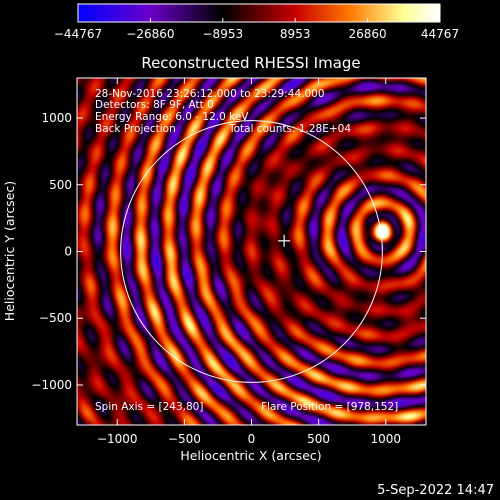 The height and width of the screenshot is (500, 500). Describe the element at coordinates (259, 13) in the screenshot. I see `colorbar` at that location.